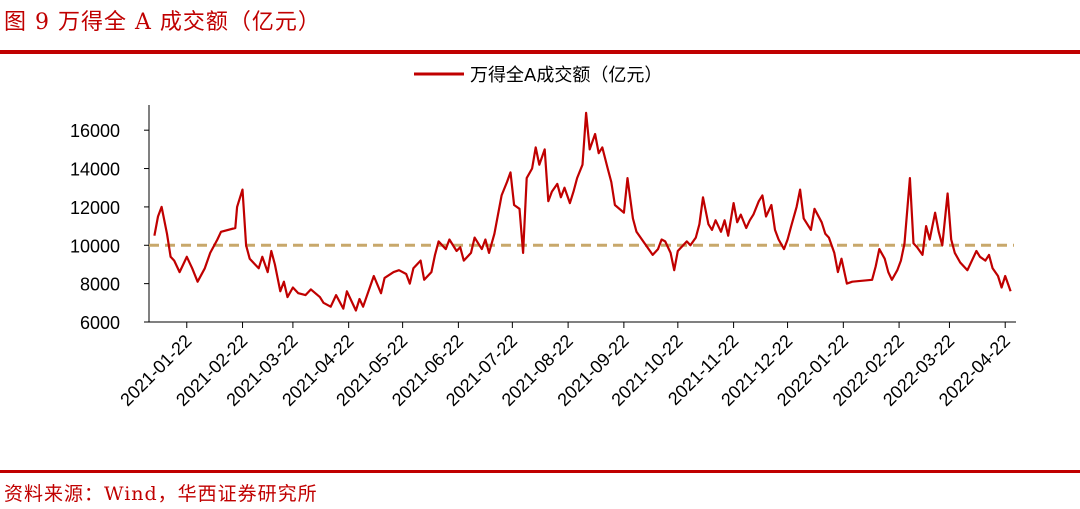  Describe the element at coordinates (540, 52) in the screenshot. I see `top-rule` at that location.